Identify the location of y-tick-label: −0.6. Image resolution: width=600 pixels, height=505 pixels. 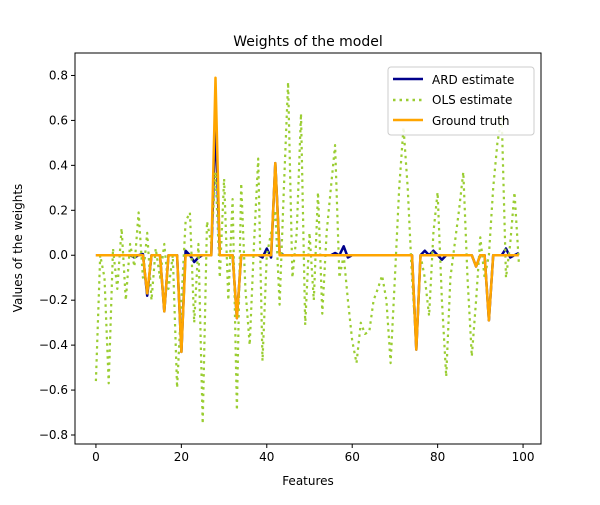
(53, 390).